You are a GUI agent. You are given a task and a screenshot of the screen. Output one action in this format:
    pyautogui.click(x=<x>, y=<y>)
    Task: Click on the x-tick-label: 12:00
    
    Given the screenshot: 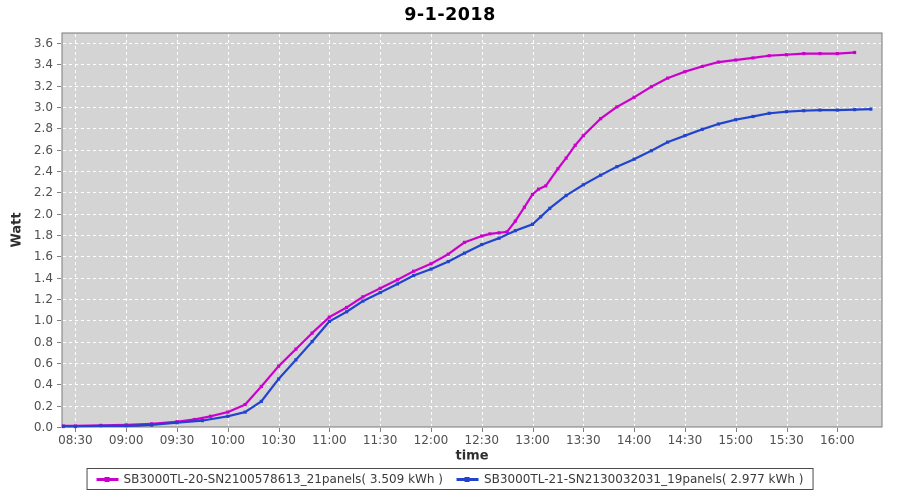 What is the action you would take?
    pyautogui.click(x=431, y=440)
    